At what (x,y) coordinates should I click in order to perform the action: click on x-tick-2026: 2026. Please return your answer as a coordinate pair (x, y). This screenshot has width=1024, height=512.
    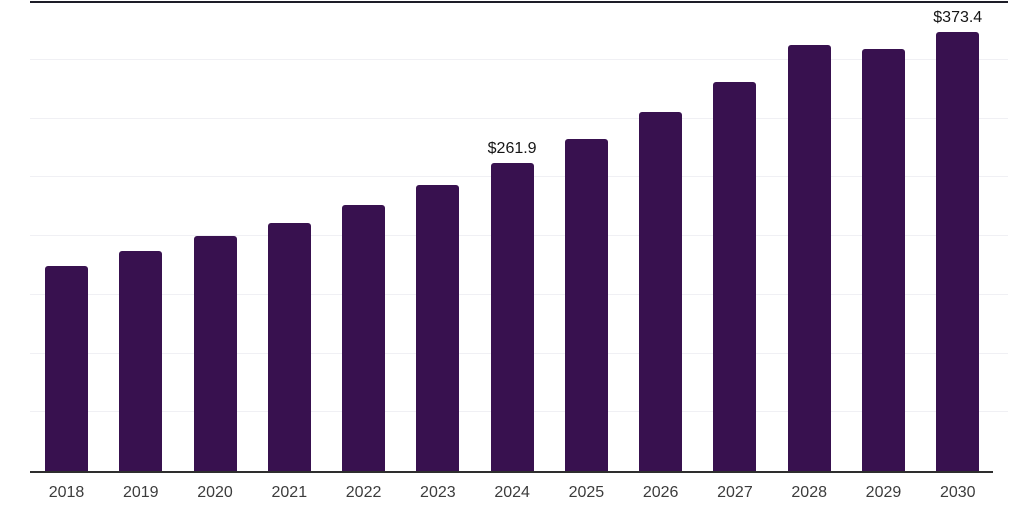
    Looking at the image, I should click on (660, 492).